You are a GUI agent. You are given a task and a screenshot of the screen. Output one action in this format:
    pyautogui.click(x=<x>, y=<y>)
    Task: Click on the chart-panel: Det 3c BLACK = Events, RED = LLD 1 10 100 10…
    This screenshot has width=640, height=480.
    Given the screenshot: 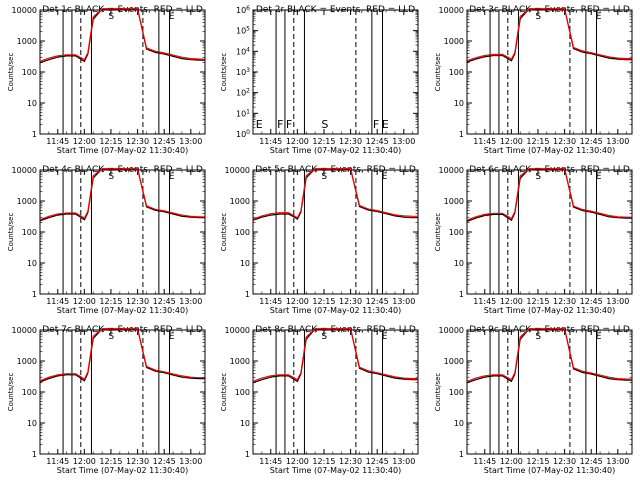 What is the action you would take?
    pyautogui.click(x=533, y=80)
    